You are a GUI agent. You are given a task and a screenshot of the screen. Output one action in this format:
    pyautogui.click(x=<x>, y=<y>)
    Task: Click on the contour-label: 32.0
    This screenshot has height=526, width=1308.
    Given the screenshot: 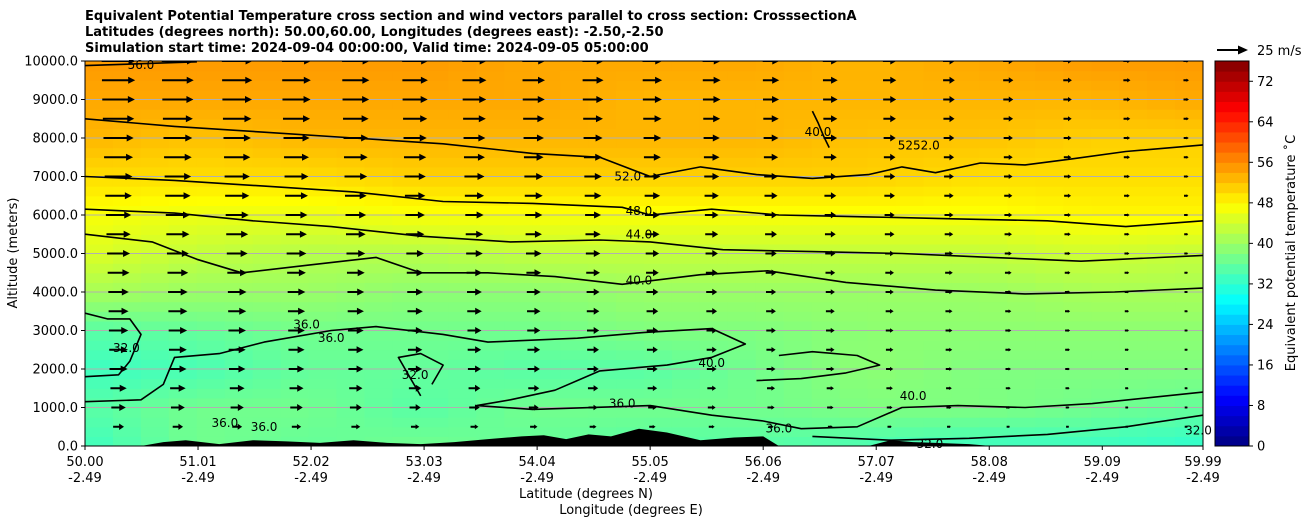 What is the action you would take?
    pyautogui.click(x=415, y=375)
    